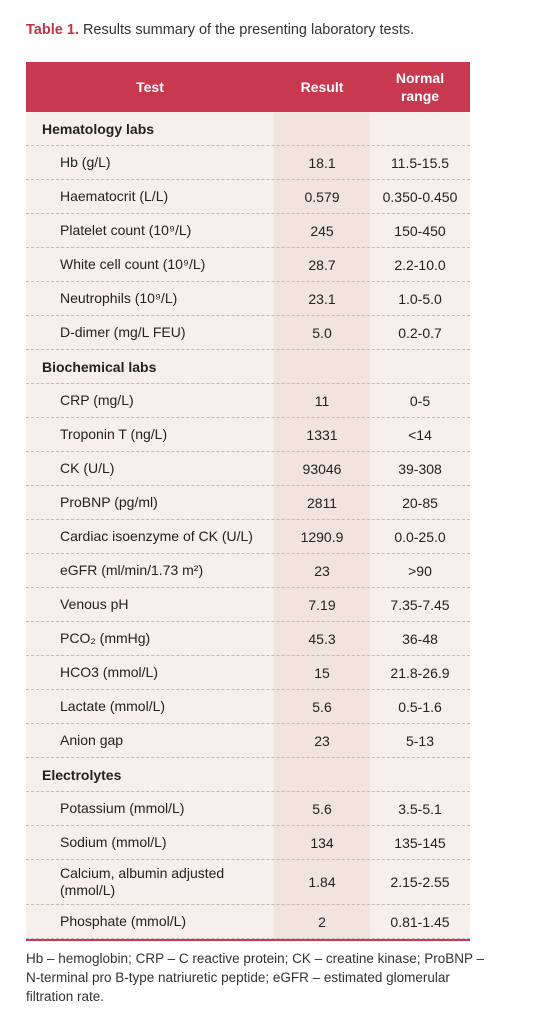  What do you see at coordinates (420, 332) in the screenshot?
I see `row-normal-range: 0.2-0.7` at bounding box center [420, 332].